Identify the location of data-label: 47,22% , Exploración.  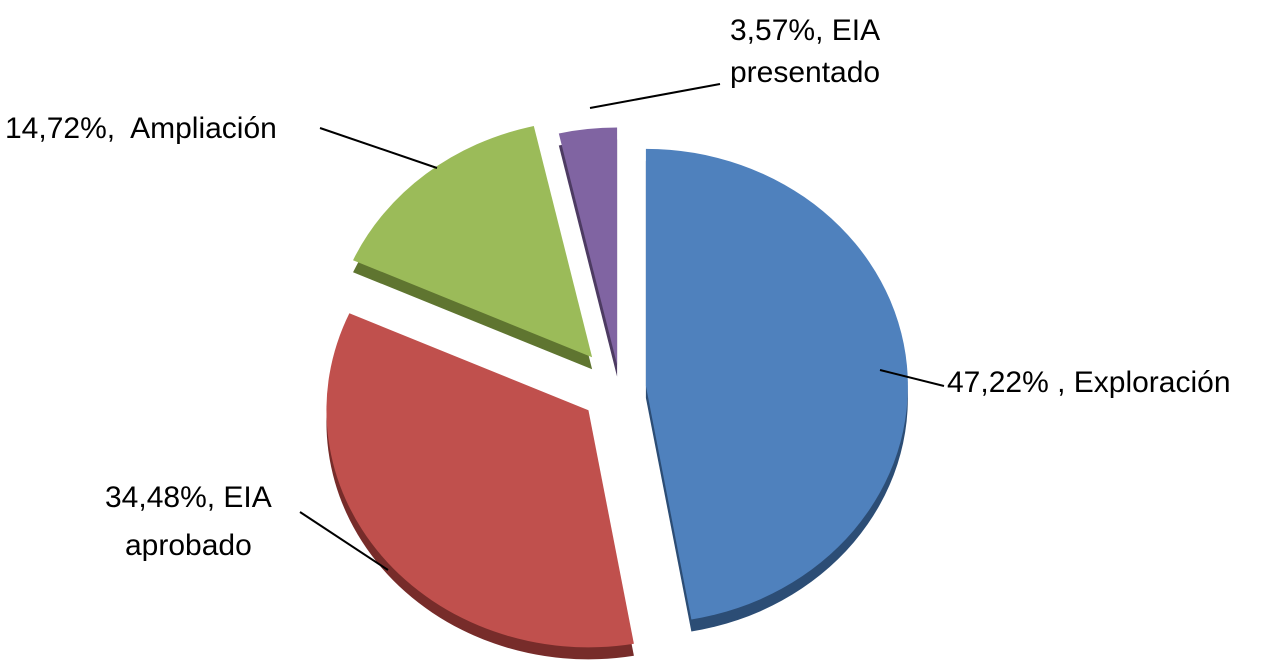
(1089, 382).